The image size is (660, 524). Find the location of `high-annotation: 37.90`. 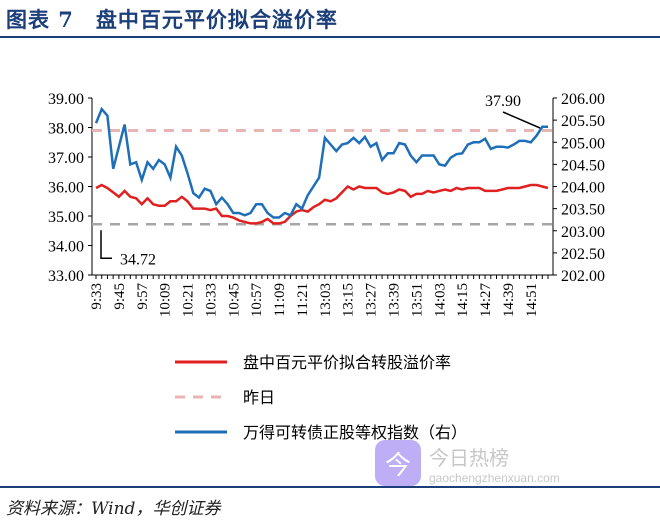

high-annotation: 37.90 is located at coordinates (503, 101).